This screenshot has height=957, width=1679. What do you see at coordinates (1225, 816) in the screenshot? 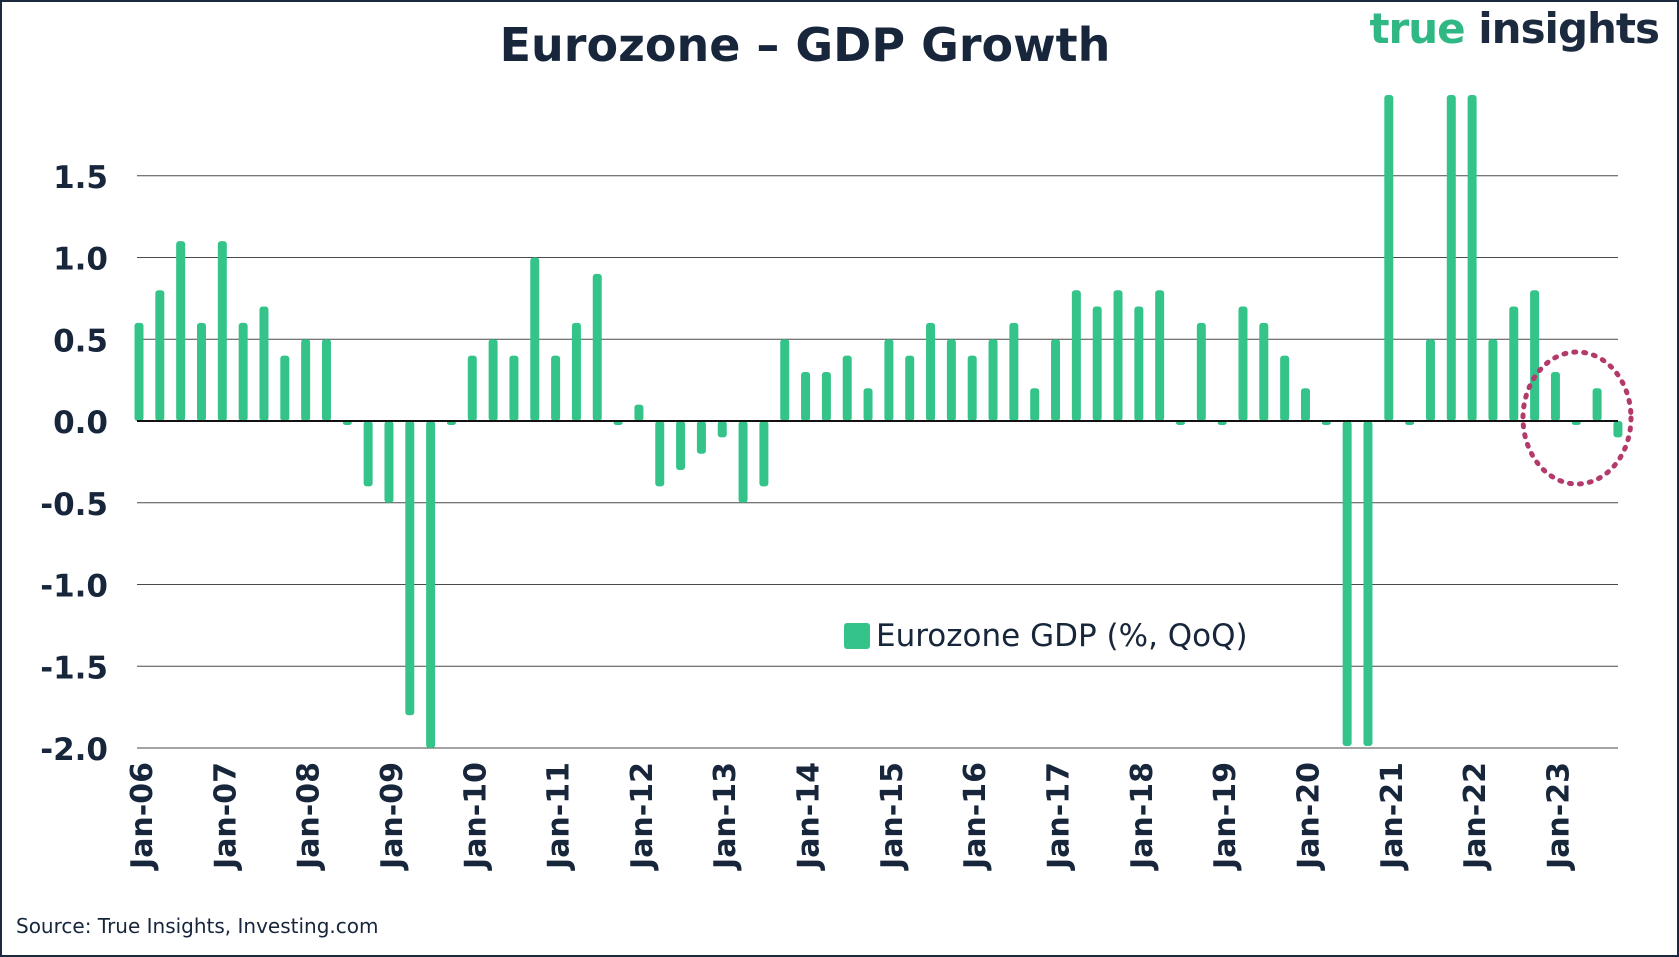
I see `x-tick-label: Jan-19` at bounding box center [1225, 816].